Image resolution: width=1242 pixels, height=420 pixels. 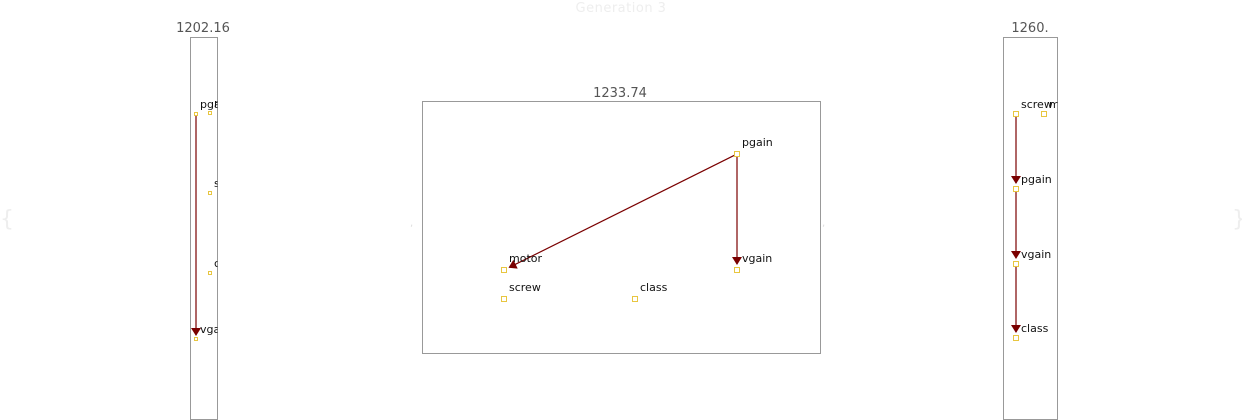 I want to click on edge-group, so click(x=625, y=211).